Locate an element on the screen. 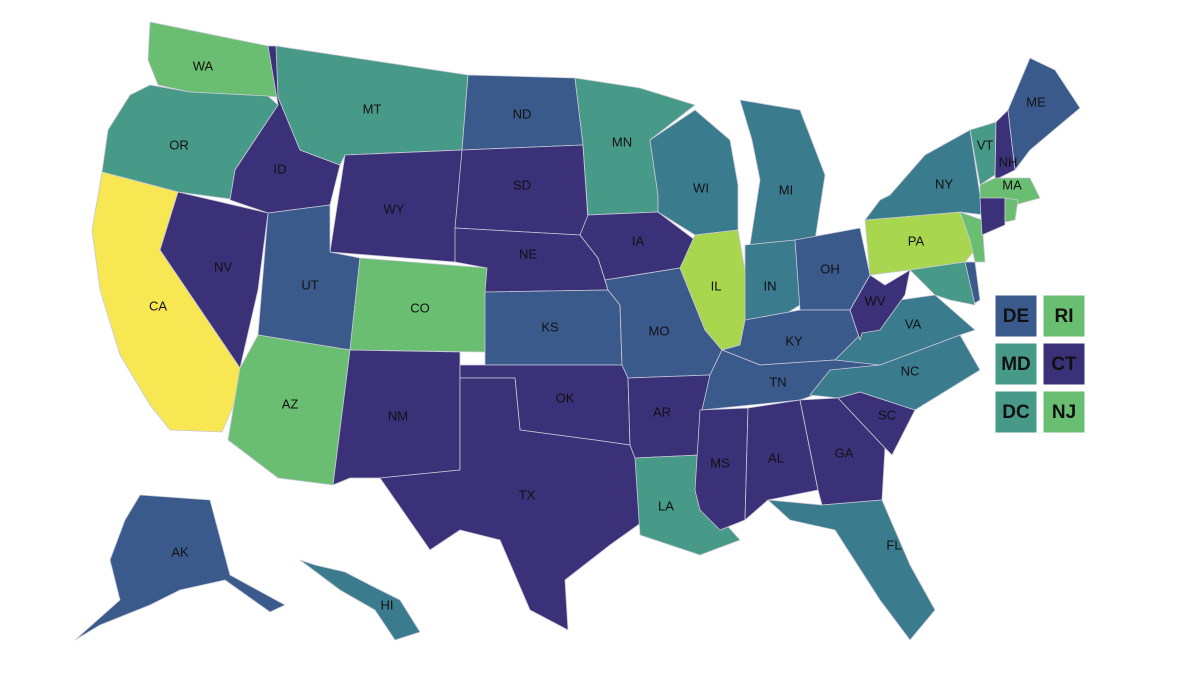  callout-label-ct: CT is located at coordinates (1064, 364).